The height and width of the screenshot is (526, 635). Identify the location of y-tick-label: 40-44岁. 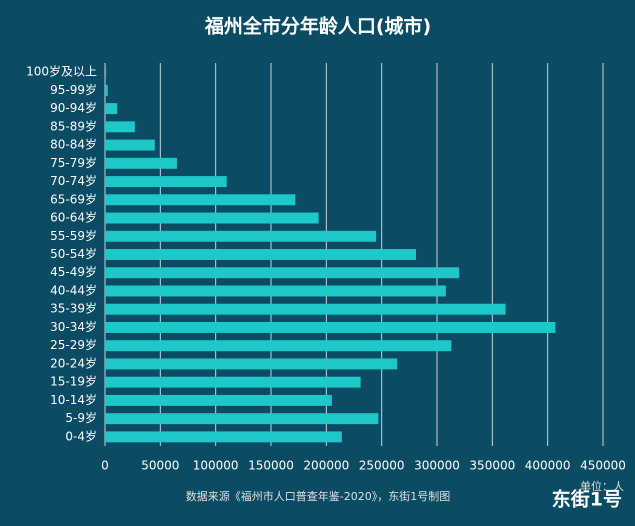
(73, 289).